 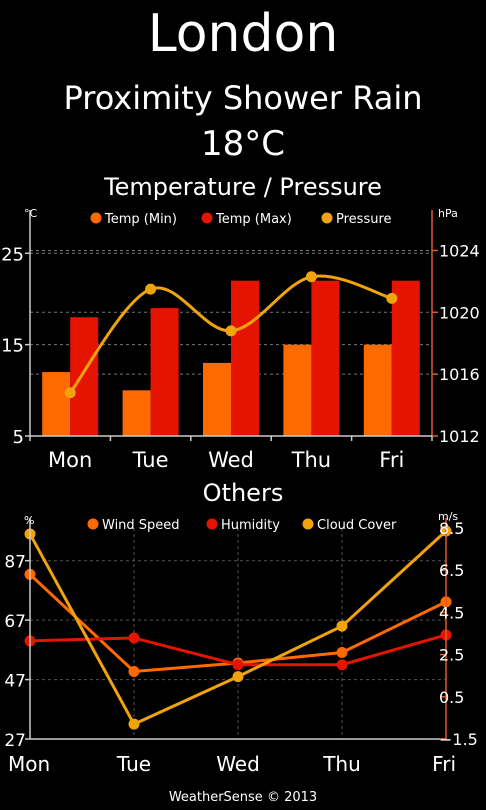 What do you see at coordinates (377, 390) in the screenshot?
I see `bar-temp-min-fri` at bounding box center [377, 390].